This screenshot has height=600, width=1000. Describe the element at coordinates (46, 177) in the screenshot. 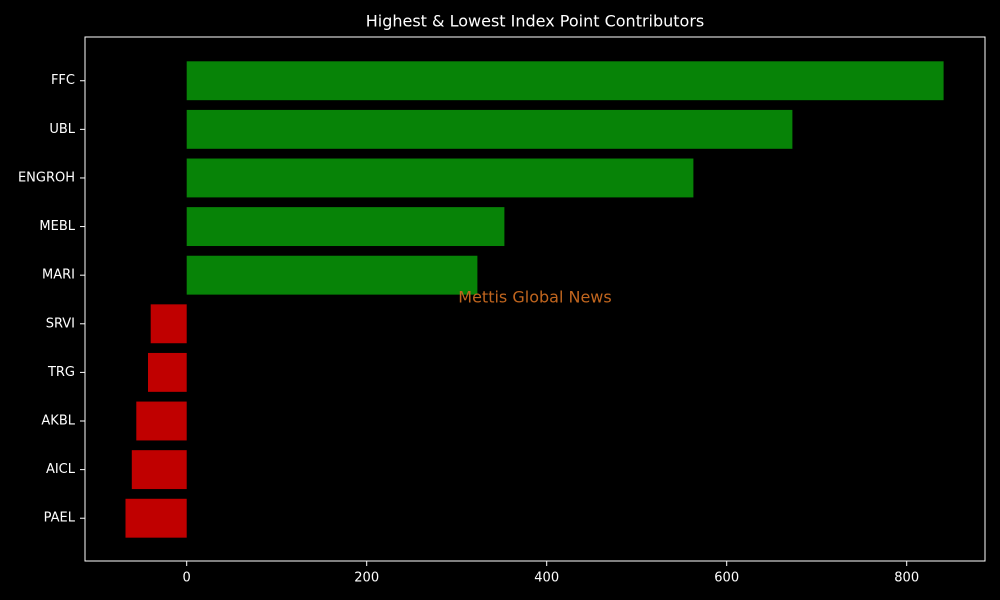

I see `y-tick-label: ENGROH` at that location.